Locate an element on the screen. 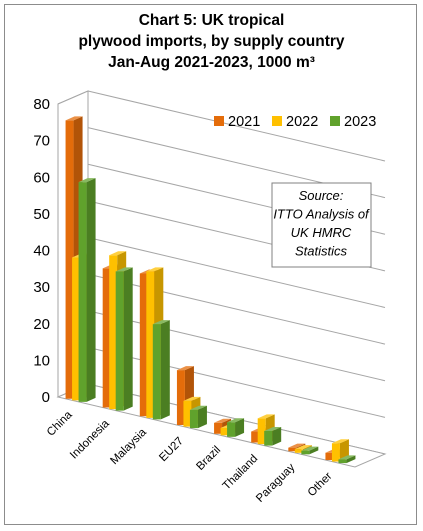 The height and width of the screenshot is (531, 423). y-tick-label: 60 is located at coordinates (41, 177).